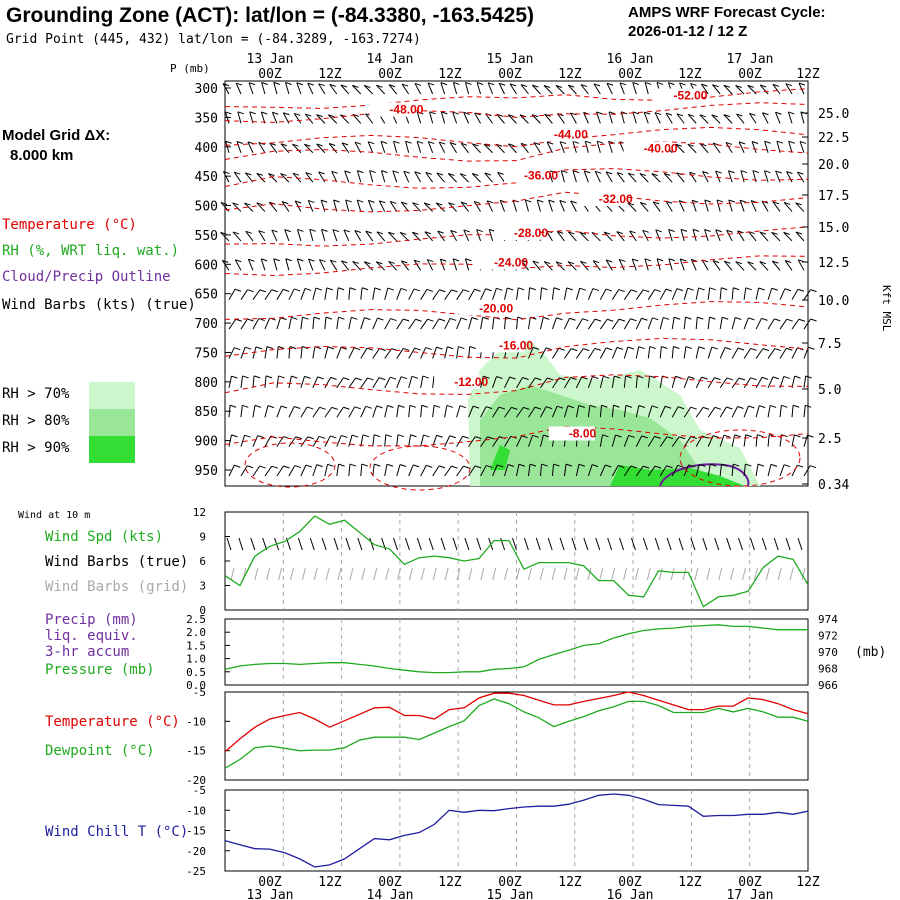 The height and width of the screenshot is (900, 900). I want to click on time-hour-label-bottom: 12Z, so click(330, 882).